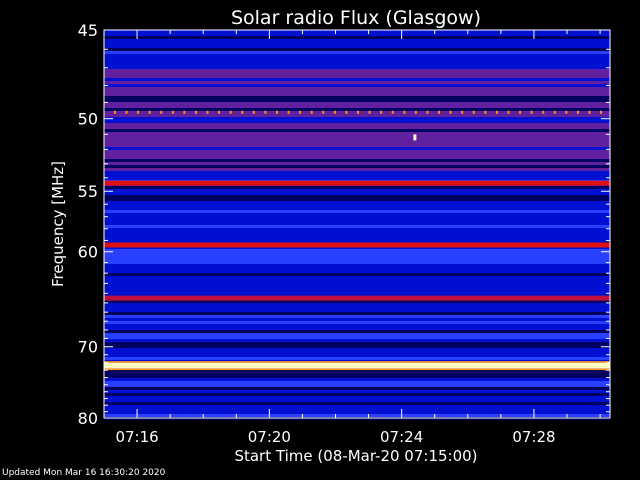 Image resolution: width=640 pixels, height=480 pixels. I want to click on updated-timestamp: Updated Mon Mar 16 16:30:20 2020, so click(84, 473).